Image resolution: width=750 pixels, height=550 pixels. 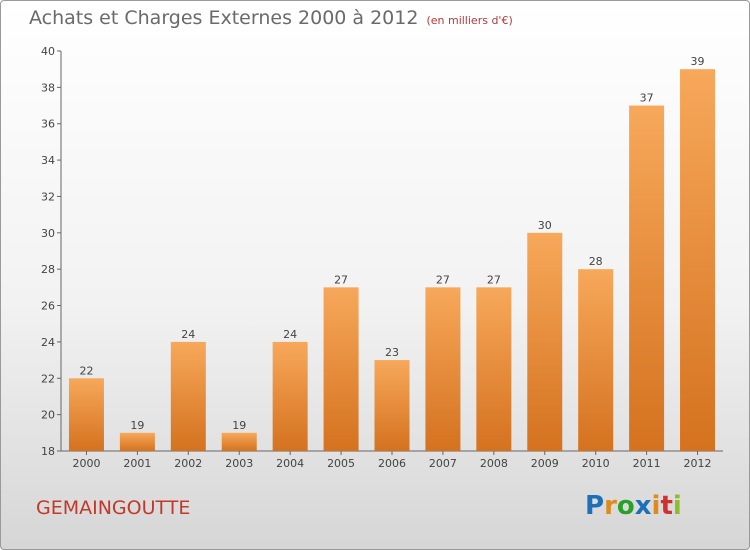 What do you see at coordinates (48, 306) in the screenshot?
I see `y-tick-label: 26` at bounding box center [48, 306].